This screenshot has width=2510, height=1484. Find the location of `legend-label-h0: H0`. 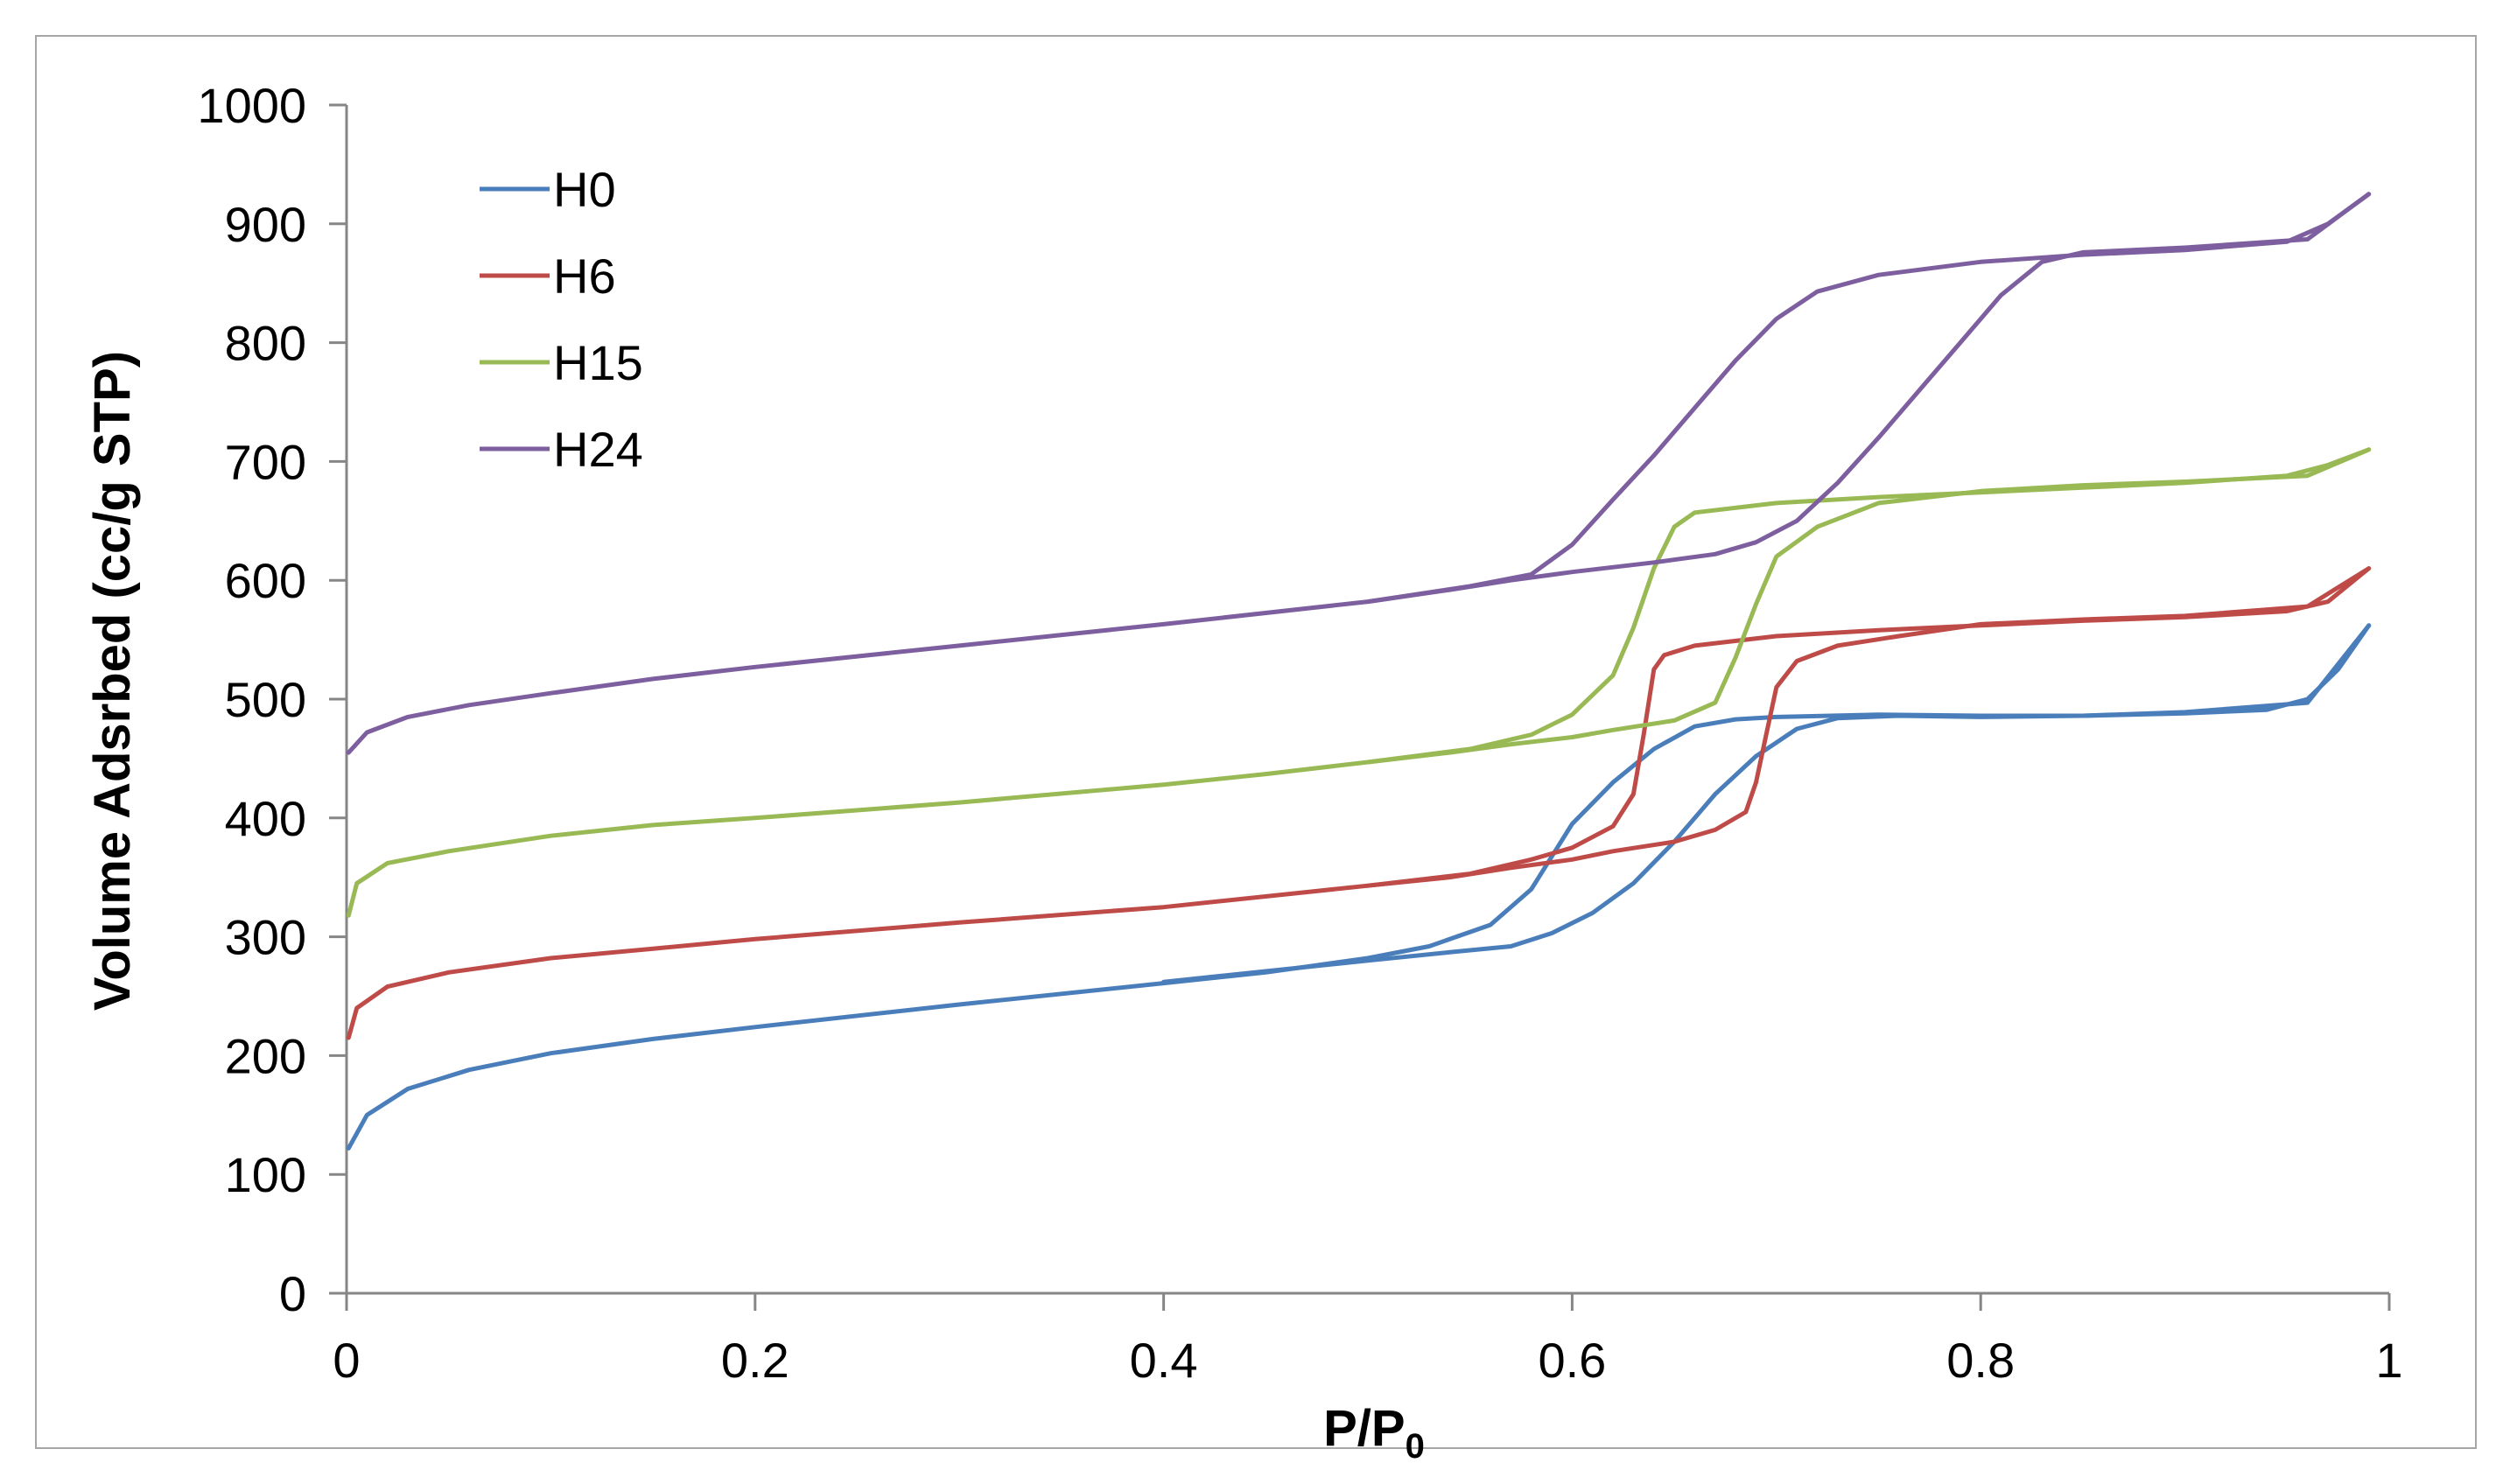

legend-label-h0: H0 is located at coordinates (584, 189).